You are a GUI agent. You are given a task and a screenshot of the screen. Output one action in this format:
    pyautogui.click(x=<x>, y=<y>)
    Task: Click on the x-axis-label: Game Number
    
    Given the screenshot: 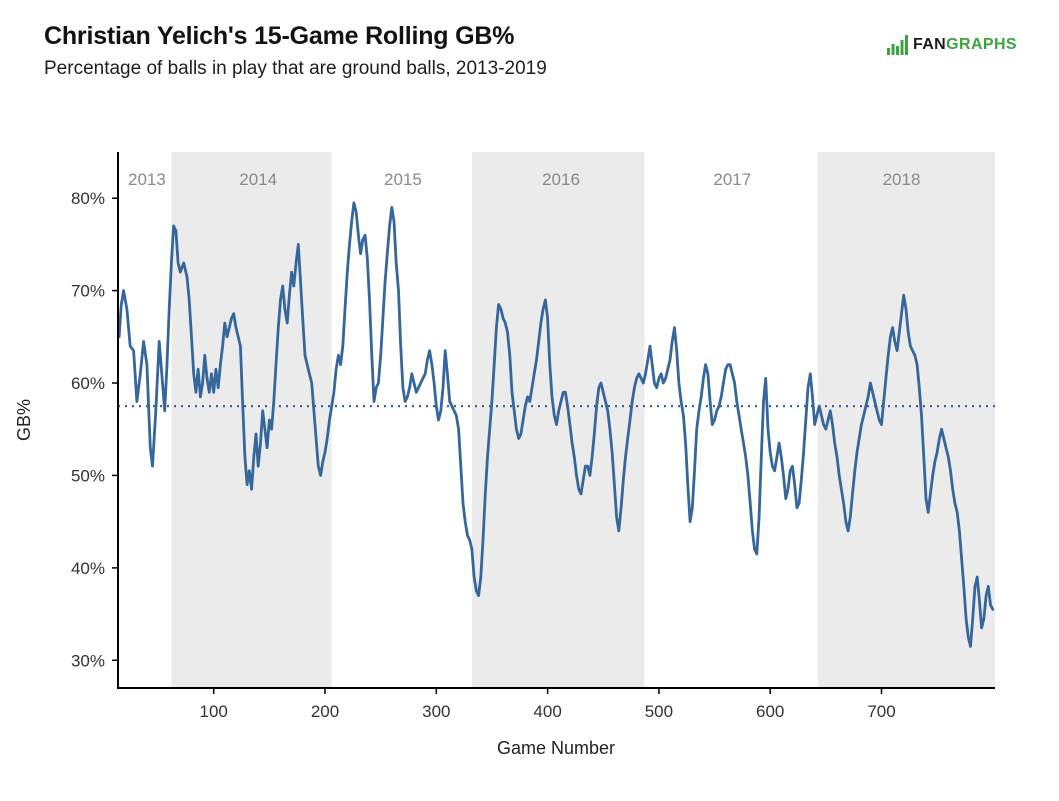 What is the action you would take?
    pyautogui.click(x=556, y=748)
    